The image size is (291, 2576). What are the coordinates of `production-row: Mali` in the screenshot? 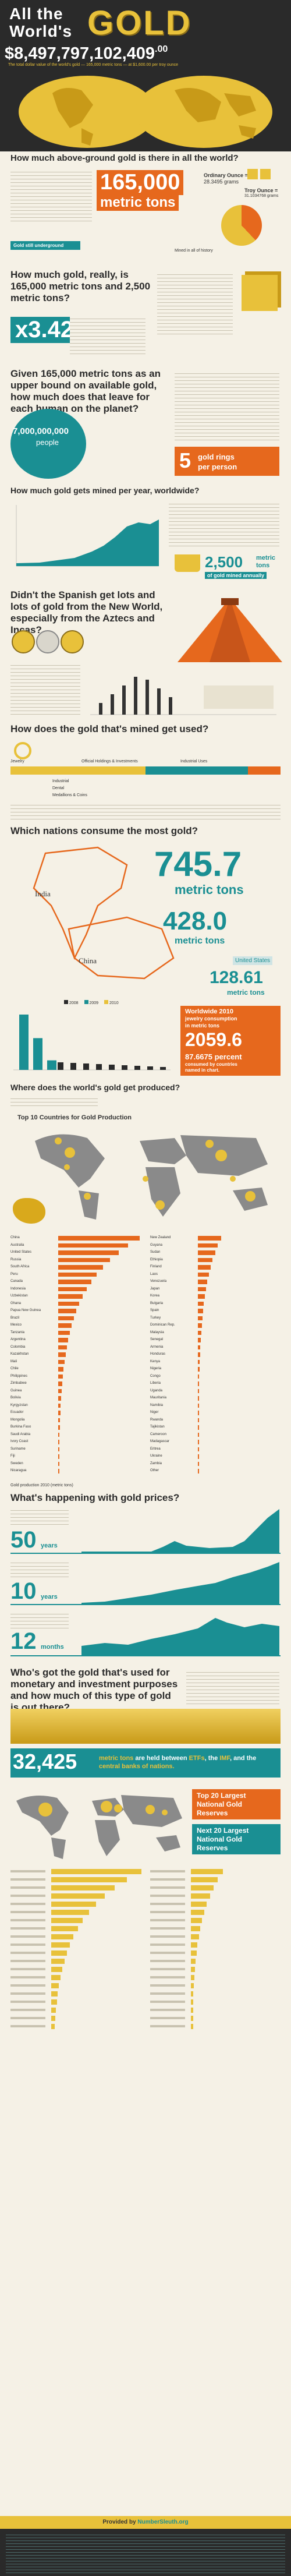 It's located at (77, 1362).